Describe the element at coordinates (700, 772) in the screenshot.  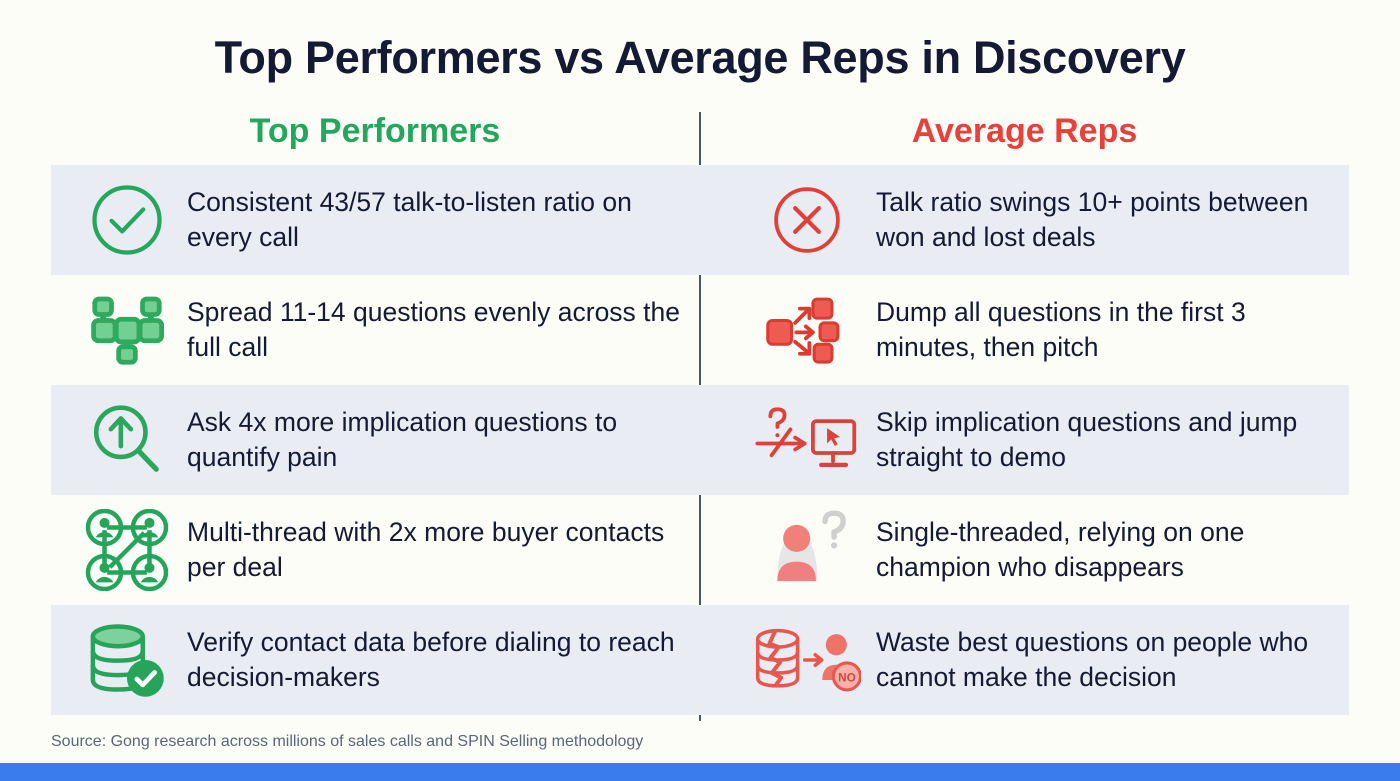
I see `bottom-accent-bar` at that location.